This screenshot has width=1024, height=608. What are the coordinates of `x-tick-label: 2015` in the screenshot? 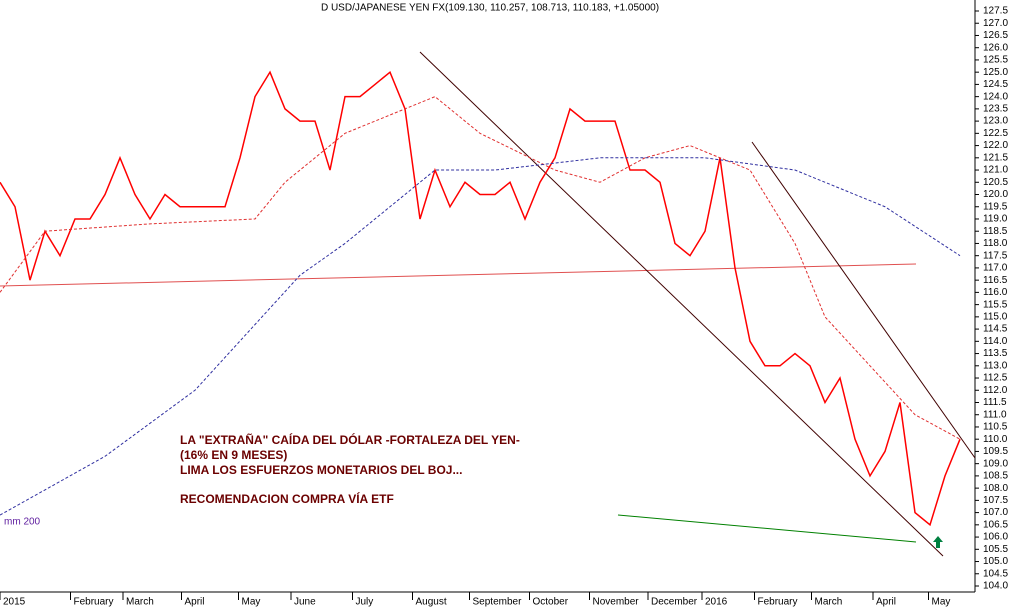 It's located at (14, 602).